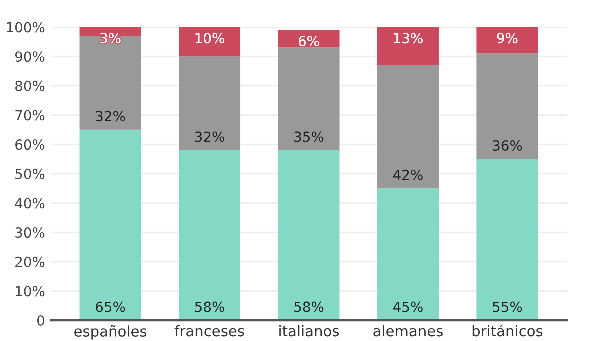 This screenshot has height=341, width=600. I want to click on data-label: 65%, so click(111, 307).